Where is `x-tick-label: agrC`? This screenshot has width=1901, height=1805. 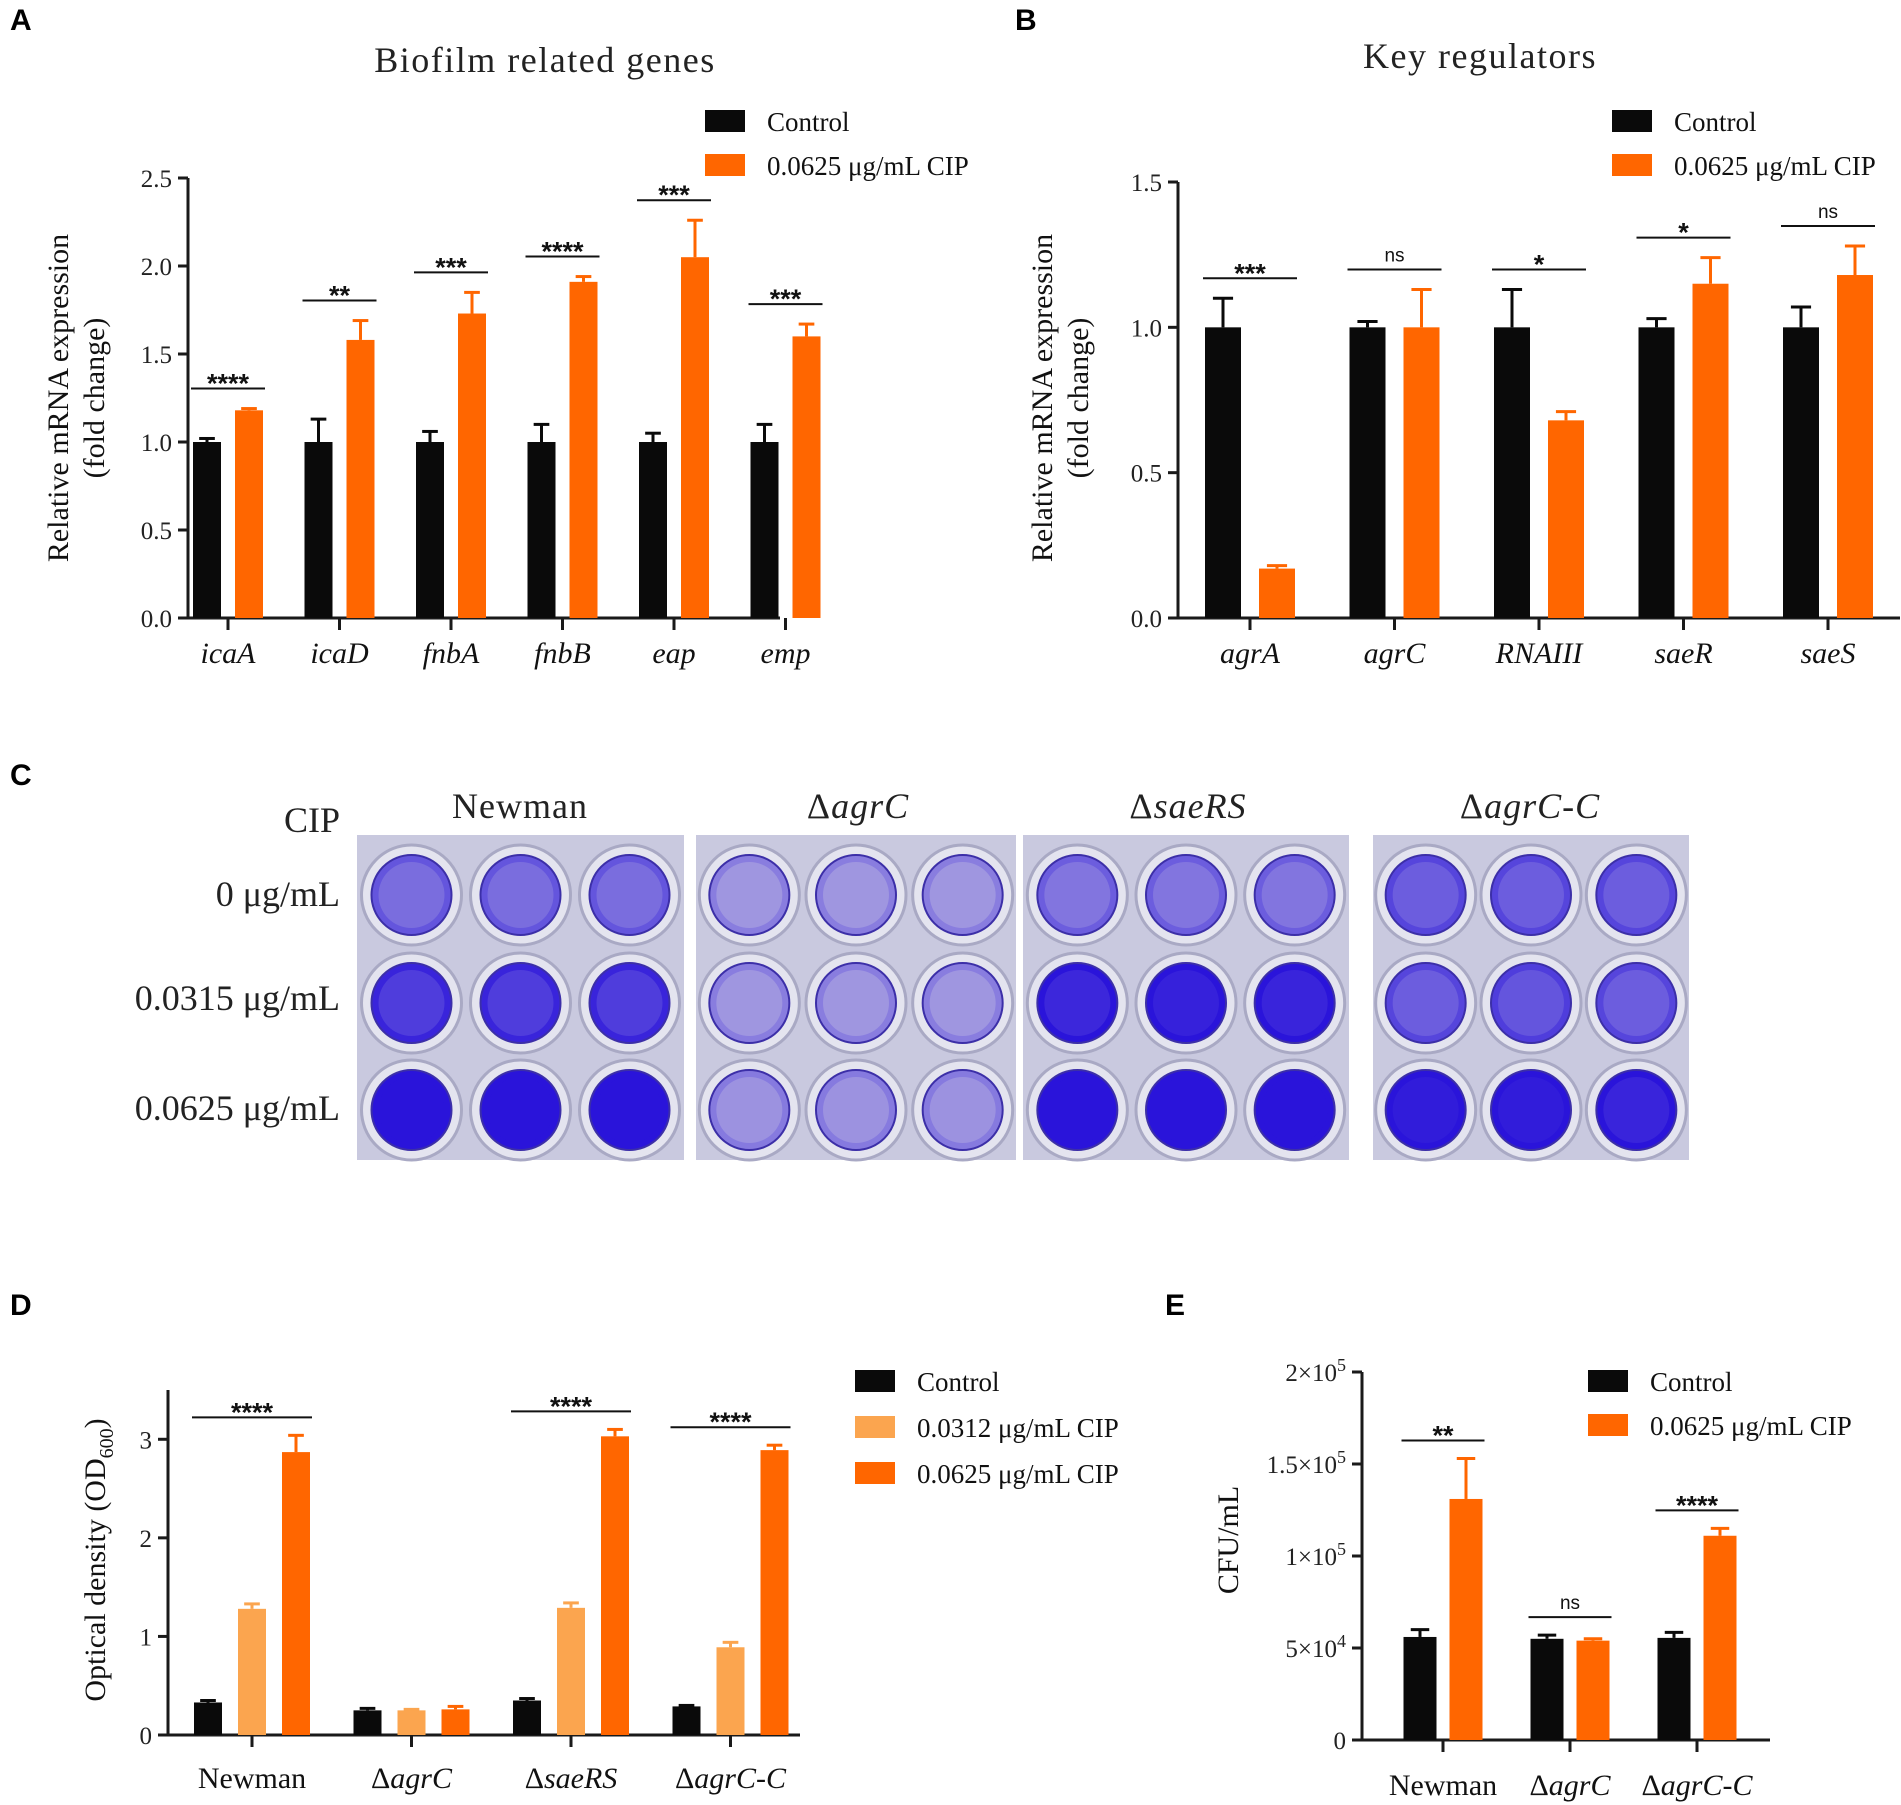
x-tick-label: agrC is located at coordinates (1395, 653).